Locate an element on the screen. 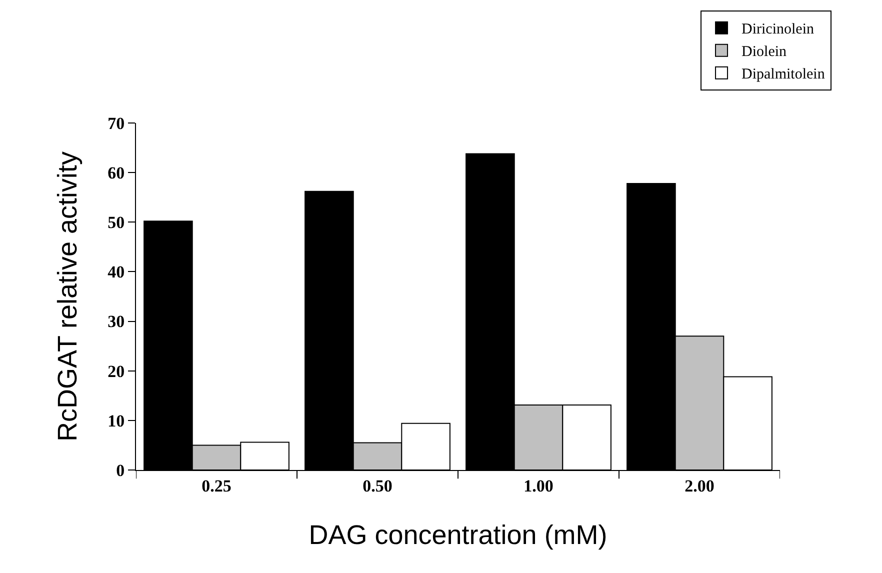  legend-label: Diolein is located at coordinates (765, 52).